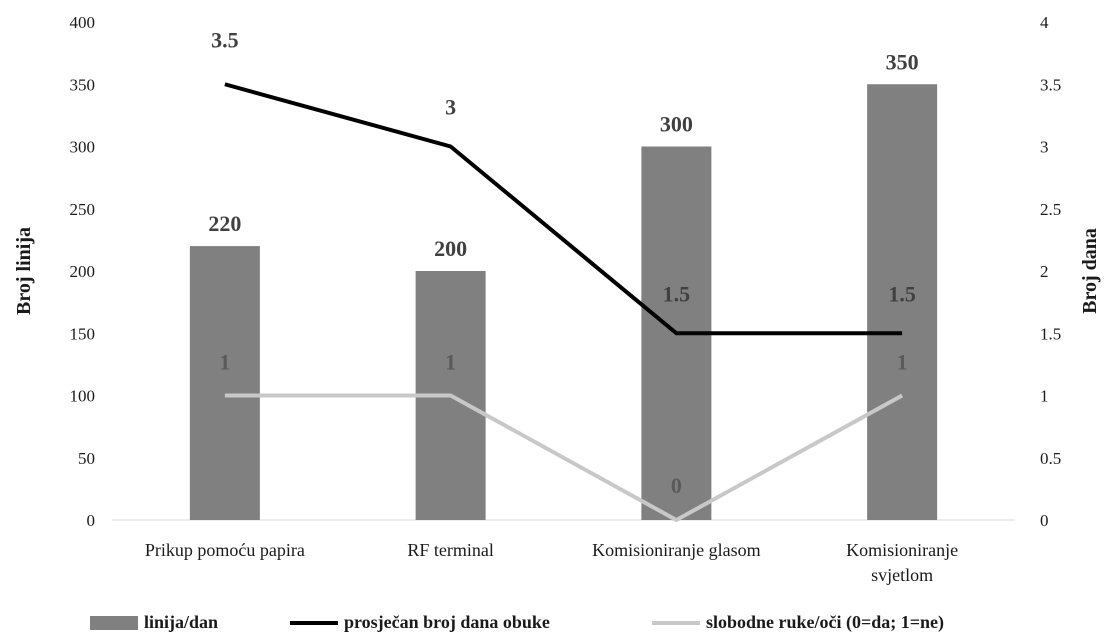  Describe the element at coordinates (450, 107) in the screenshot. I see `line-data-label: 3` at that location.